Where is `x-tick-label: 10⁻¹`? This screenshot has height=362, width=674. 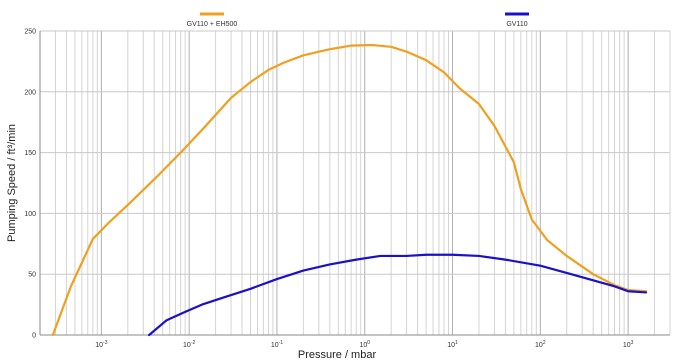 x-tick-label: 10⁻¹ is located at coordinates (277, 344).